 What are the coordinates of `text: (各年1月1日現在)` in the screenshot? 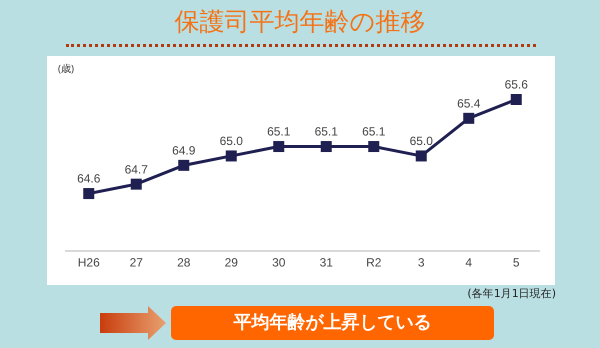 It's located at (511, 293).